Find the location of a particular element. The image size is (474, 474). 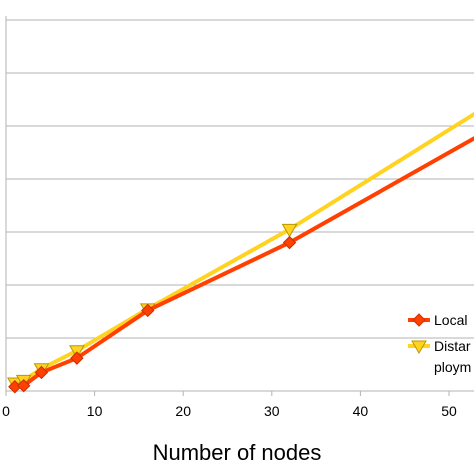

x-axis-label: Number of nodes is located at coordinates (237, 452).